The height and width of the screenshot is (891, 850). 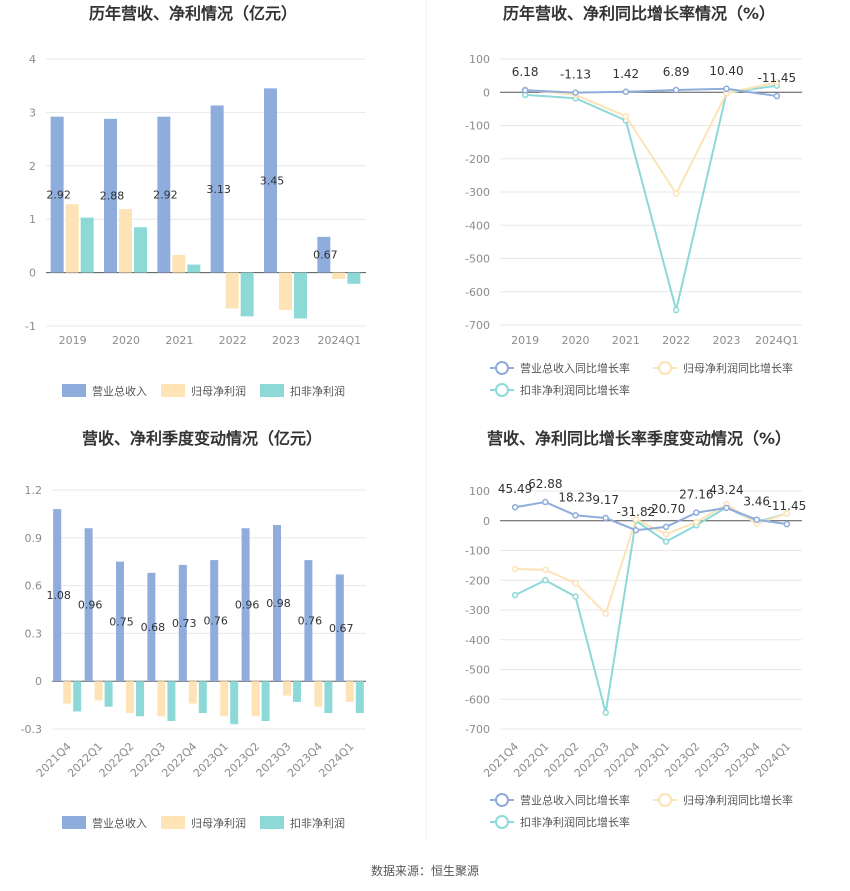 What do you see at coordinates (696, 495) in the screenshot?
I see `line-data-label: 27.16` at bounding box center [696, 495].